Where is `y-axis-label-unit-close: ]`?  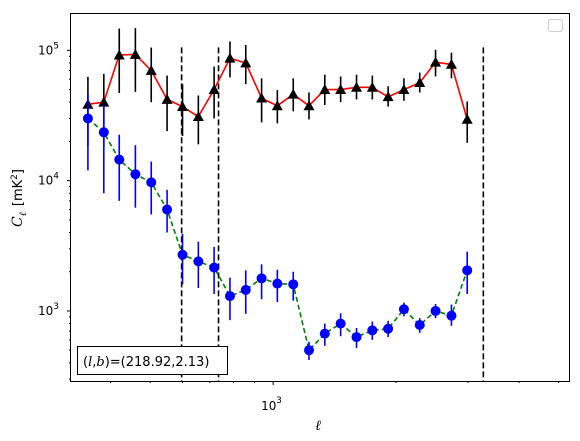
y-axis-label-unit-close: ] is located at coordinates (18, 171).